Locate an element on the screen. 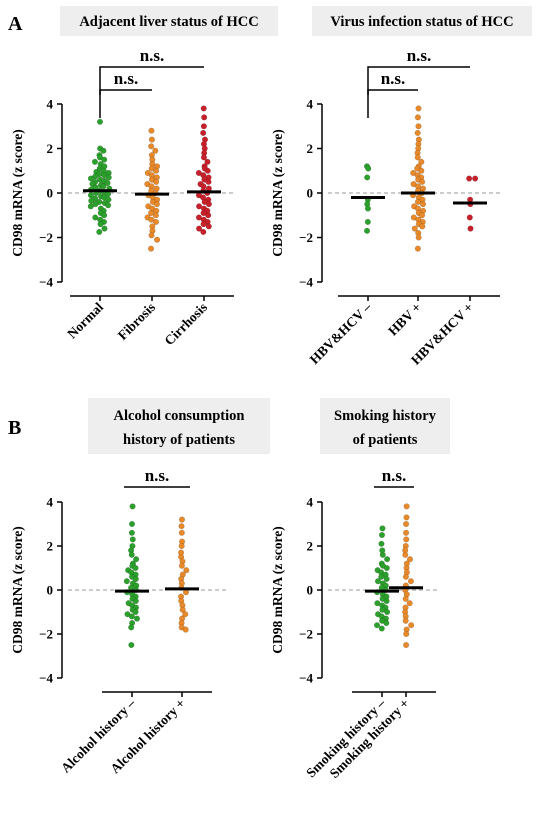 The image size is (550, 814). chart-title: Adjacent liver status of HCC is located at coordinates (168, 22).